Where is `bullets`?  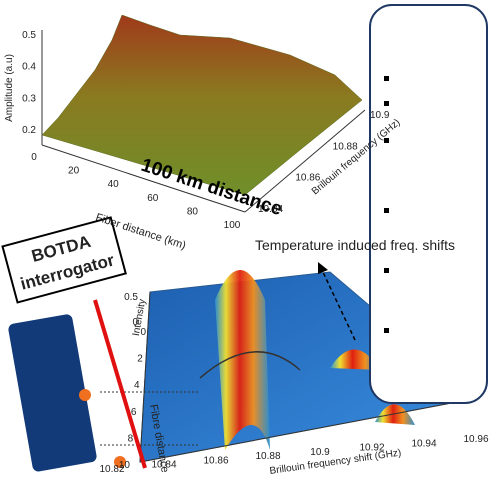 bullets is located at coordinates (386, 204).